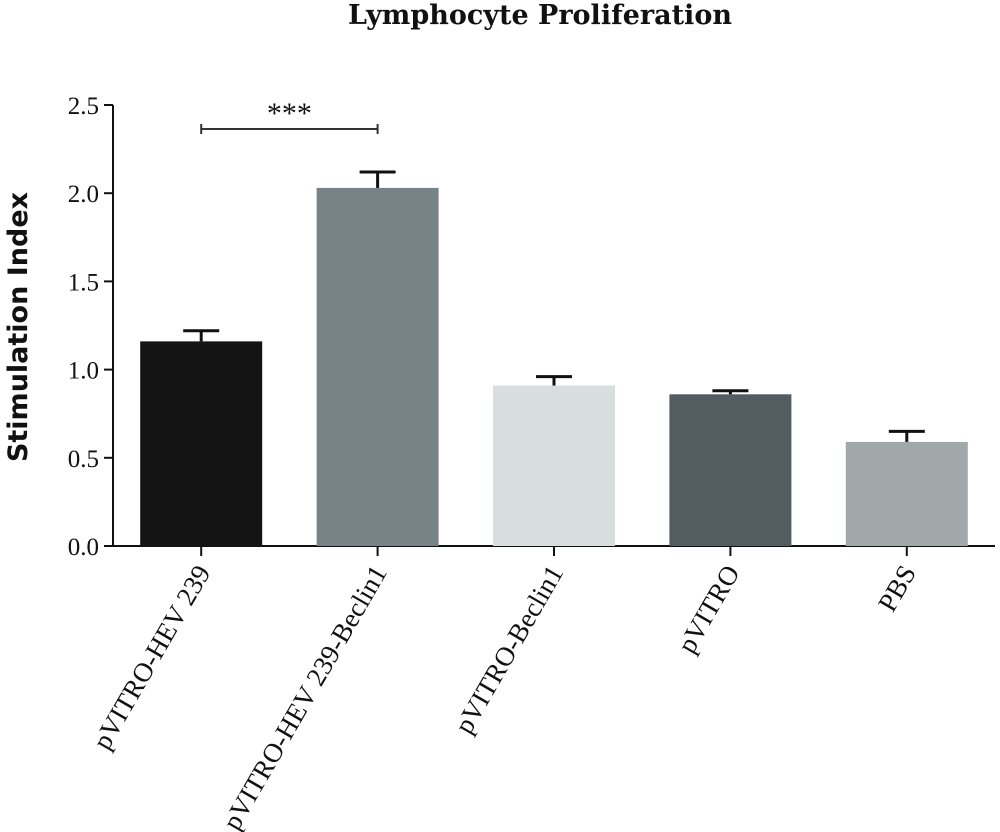  Describe the element at coordinates (83, 194) in the screenshot. I see `y-tick-label: 2.0` at that location.